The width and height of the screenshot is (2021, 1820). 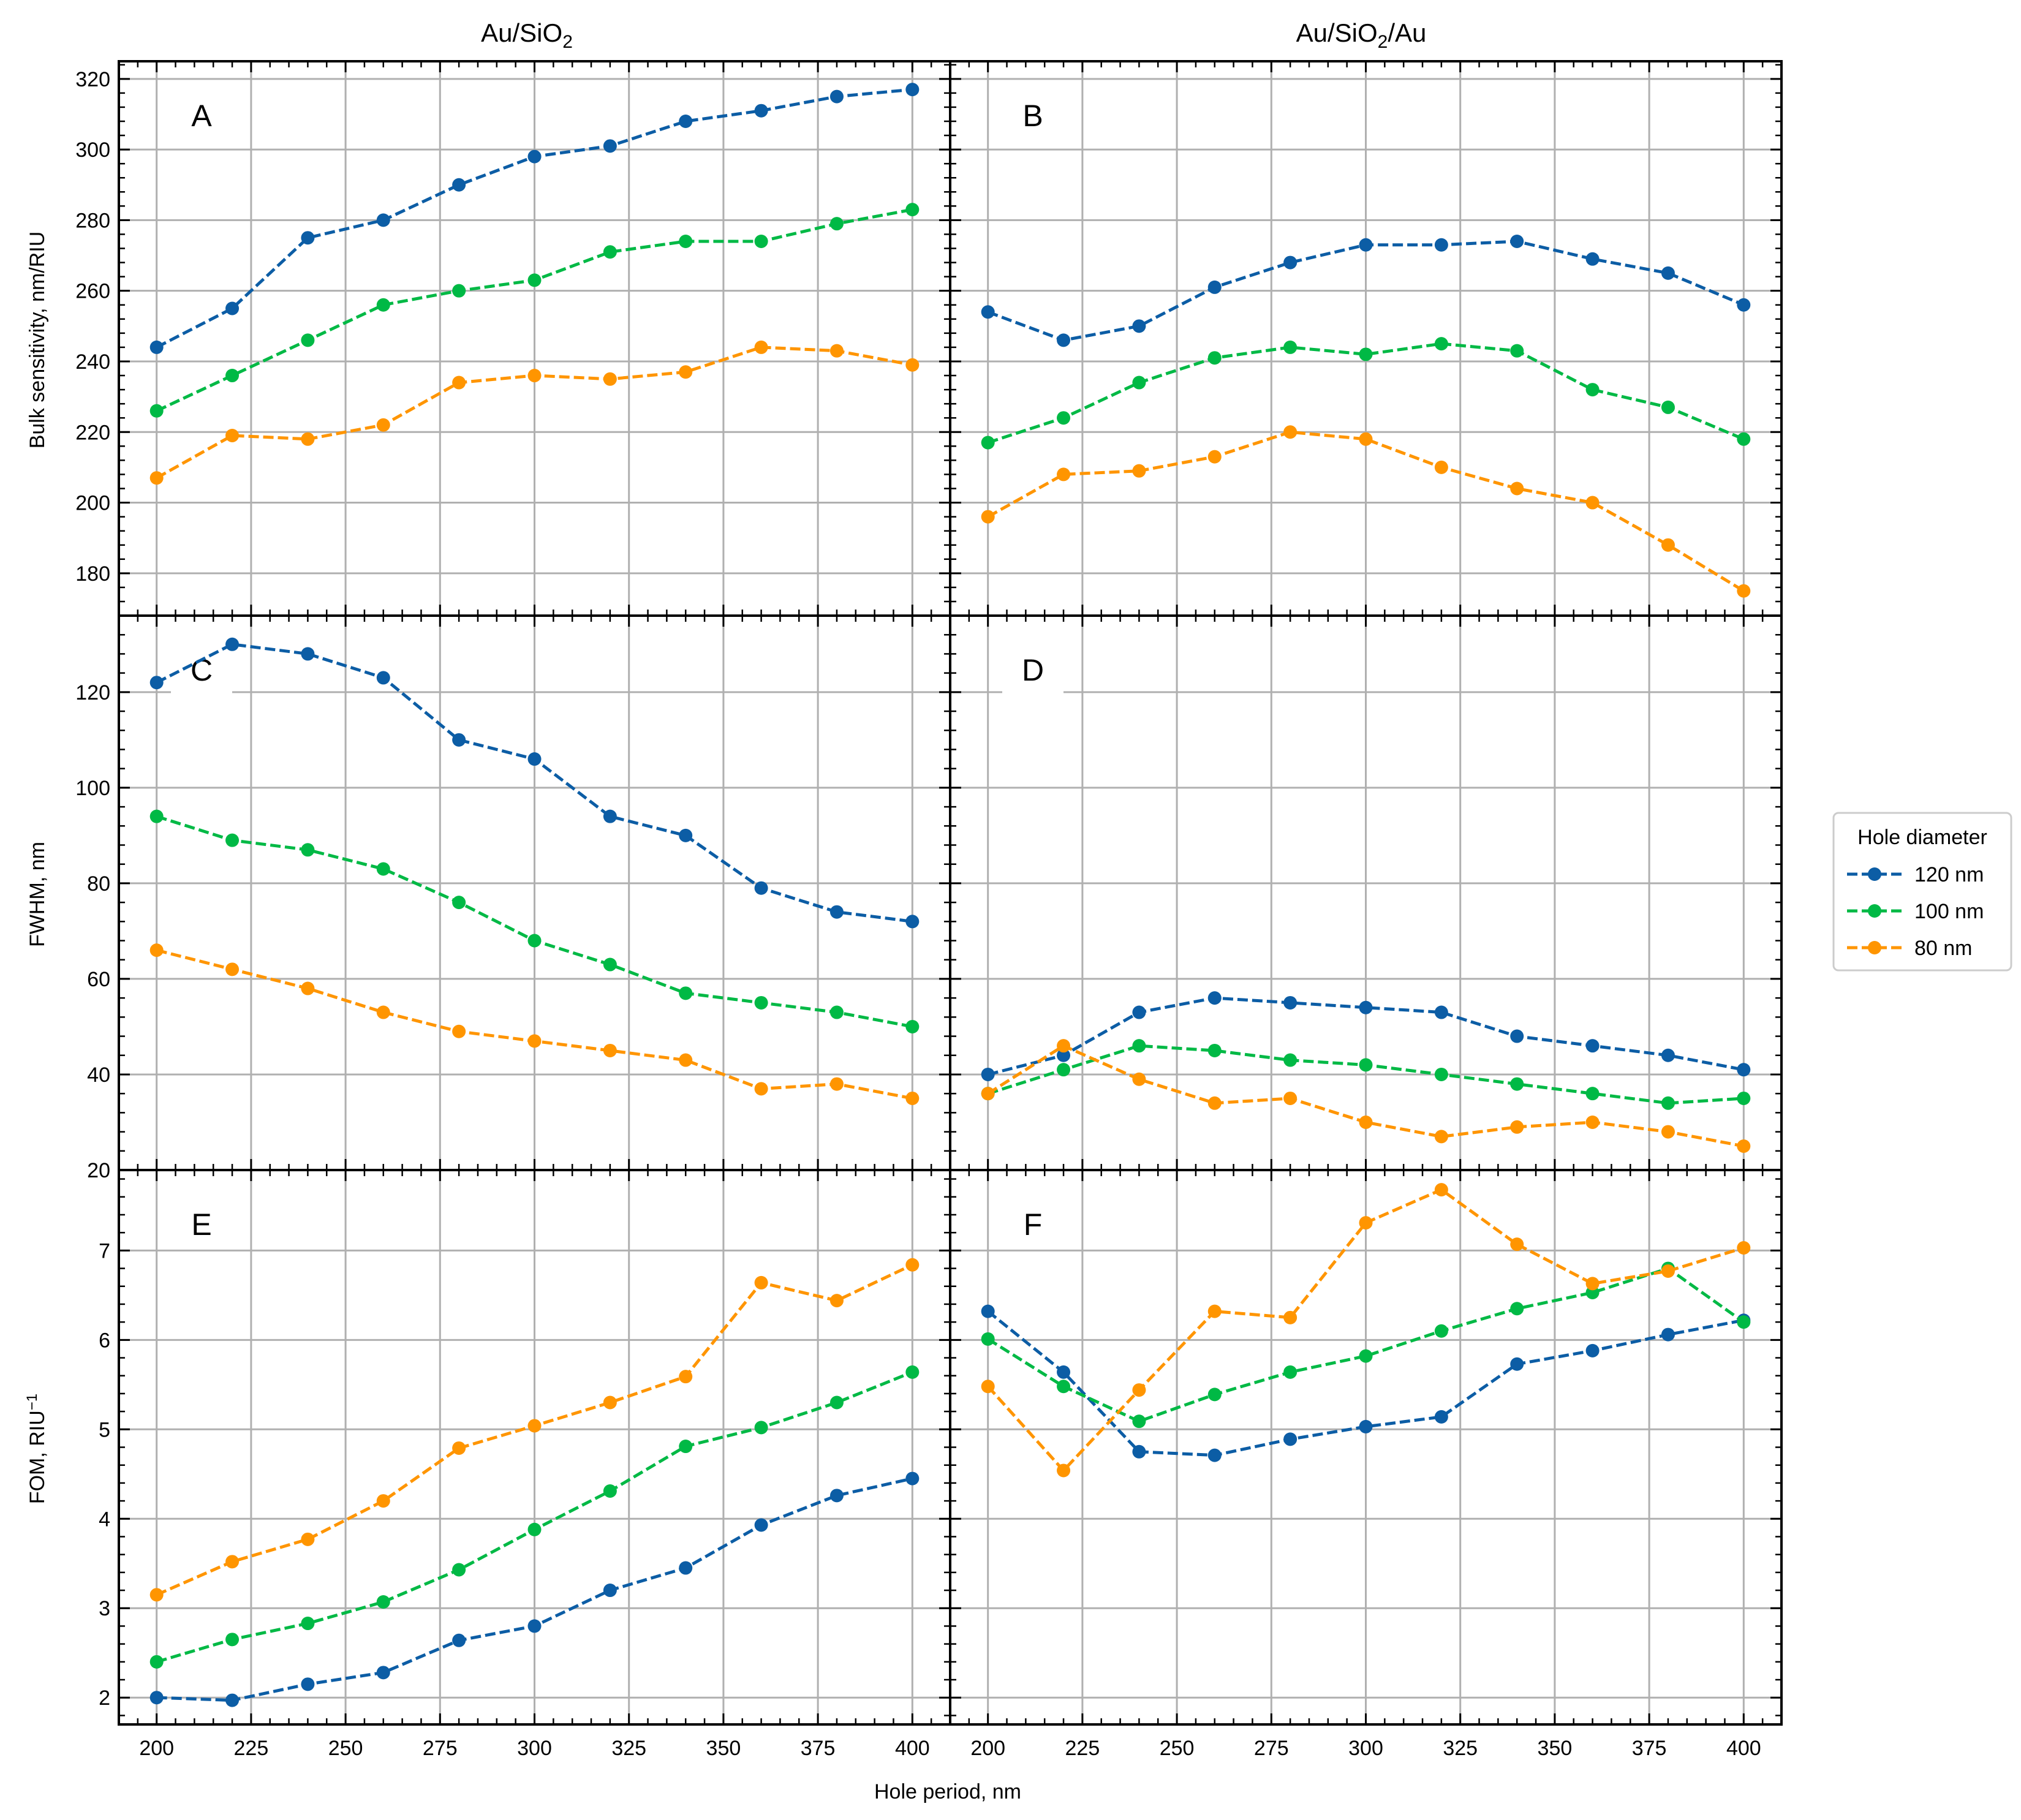 I want to click on panel-a: A 180 200 220 240 260 280 300 320, so click(x=513, y=338).